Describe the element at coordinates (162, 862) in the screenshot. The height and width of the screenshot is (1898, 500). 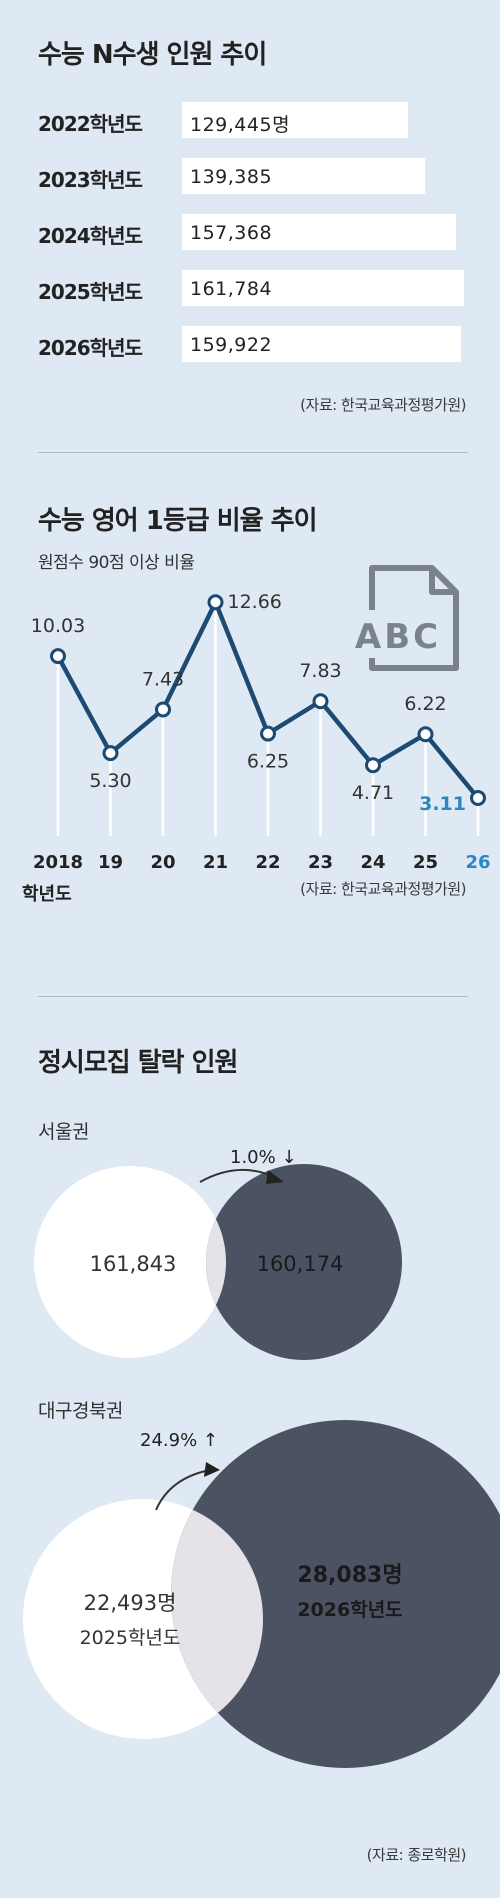
I see `x-tick-label: 20` at that location.